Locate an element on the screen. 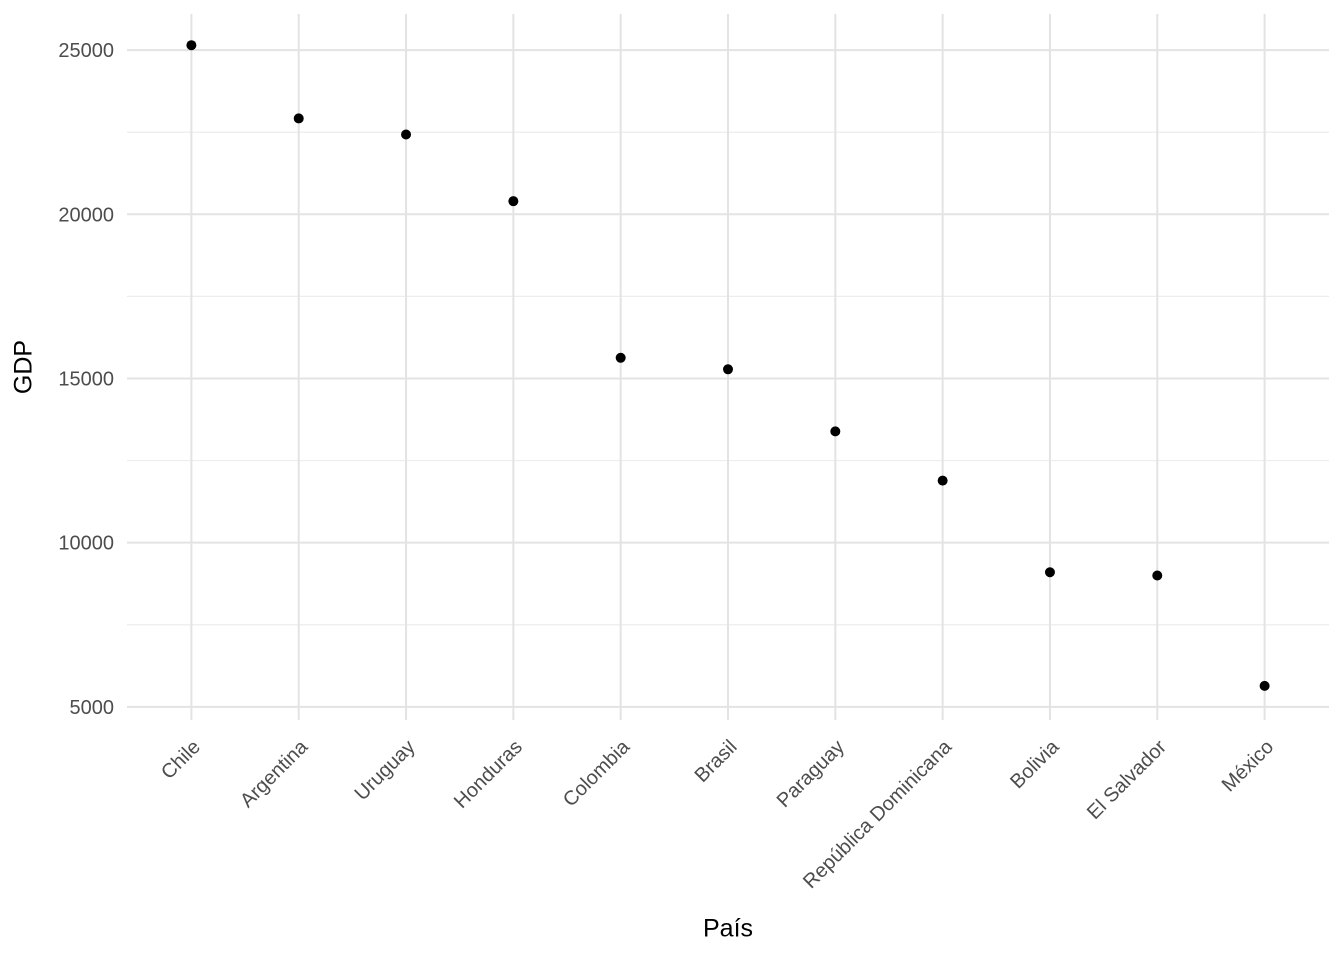  data-point-paraguay is located at coordinates (835, 431).